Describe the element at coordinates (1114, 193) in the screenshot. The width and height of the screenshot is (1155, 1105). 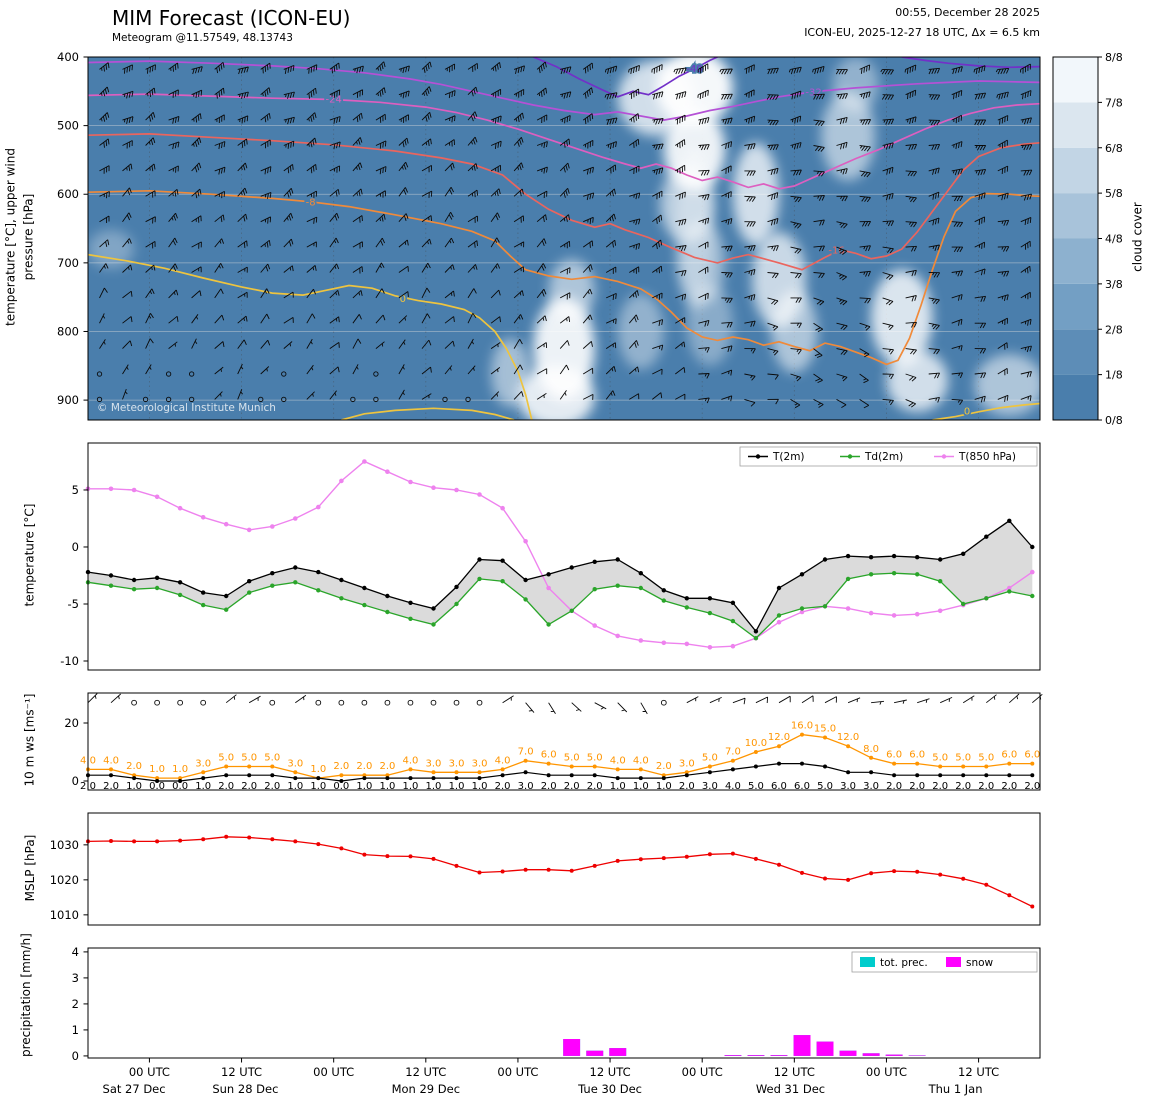
I see `colorbar-tick-label: 5/8` at that location.